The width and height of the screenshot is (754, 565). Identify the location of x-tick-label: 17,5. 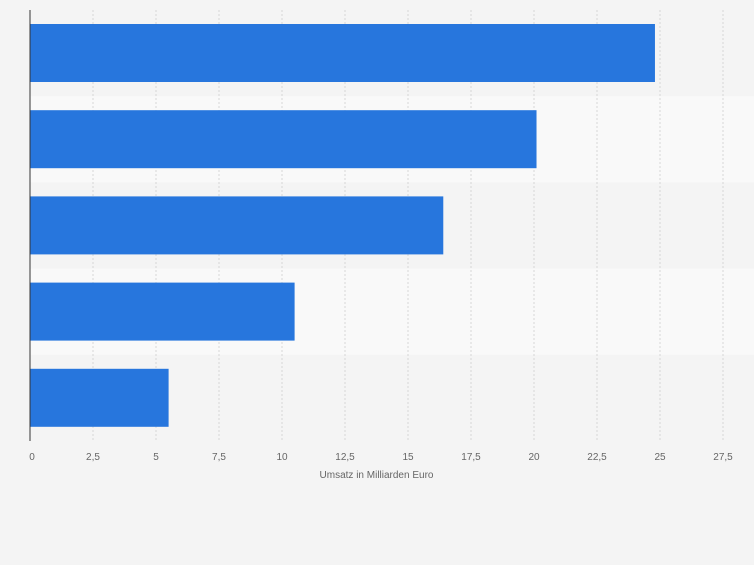
(471, 457).